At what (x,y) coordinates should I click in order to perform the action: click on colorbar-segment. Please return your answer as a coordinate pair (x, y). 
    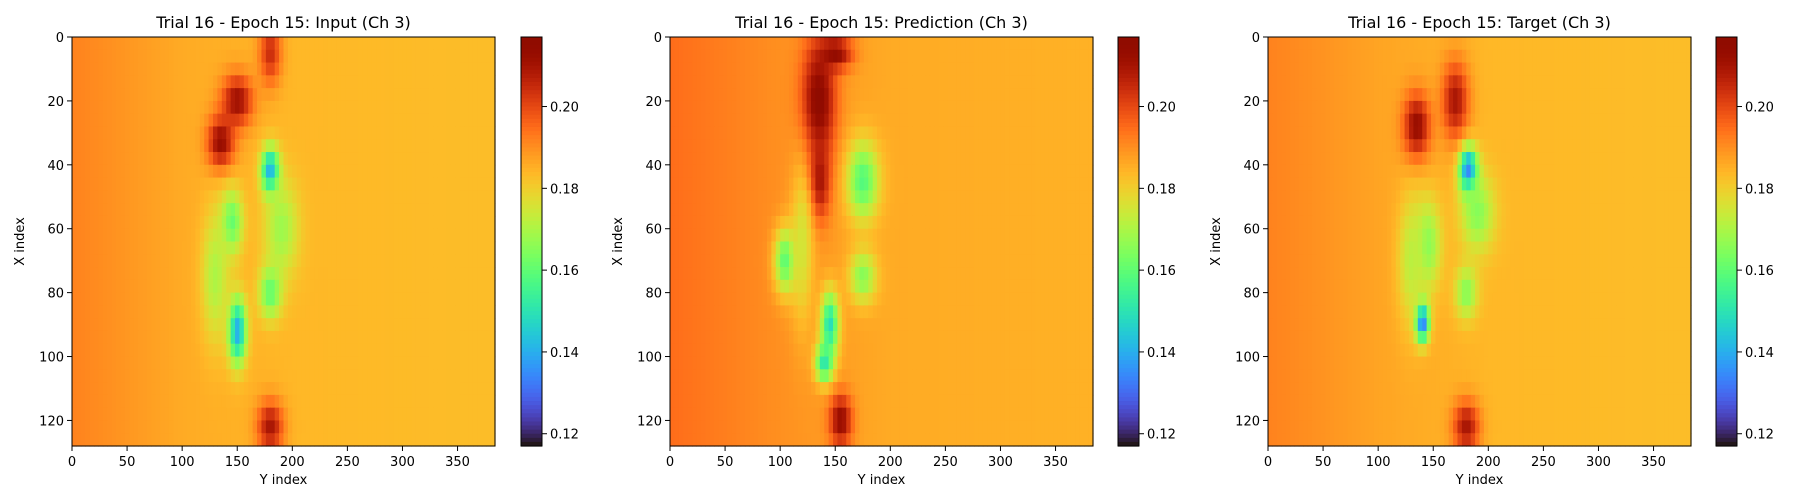
    Looking at the image, I should click on (531, 170).